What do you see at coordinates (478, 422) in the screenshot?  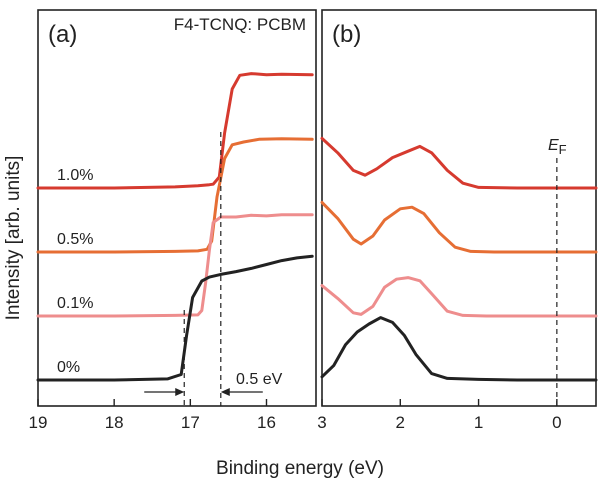 I see `x-tick-label: 1` at bounding box center [478, 422].